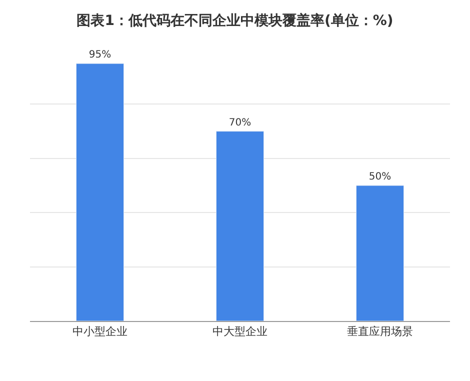 The image size is (470, 381). Describe the element at coordinates (100, 331) in the screenshot. I see `x-tick-label: 中小型企业` at that location.